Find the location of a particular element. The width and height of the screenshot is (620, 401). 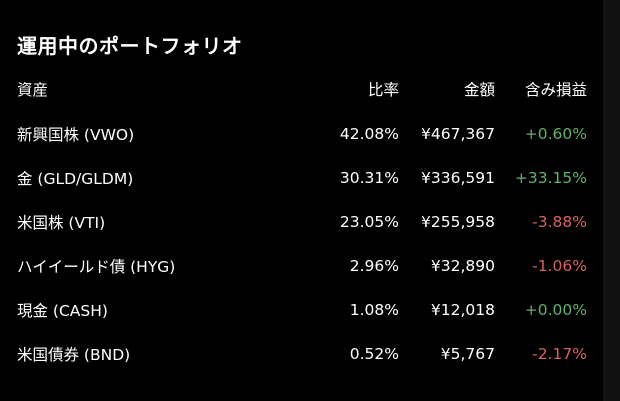

table-row: 米国債券 (BND) 0.52% ¥5,767 -2.17% is located at coordinates (302, 354).